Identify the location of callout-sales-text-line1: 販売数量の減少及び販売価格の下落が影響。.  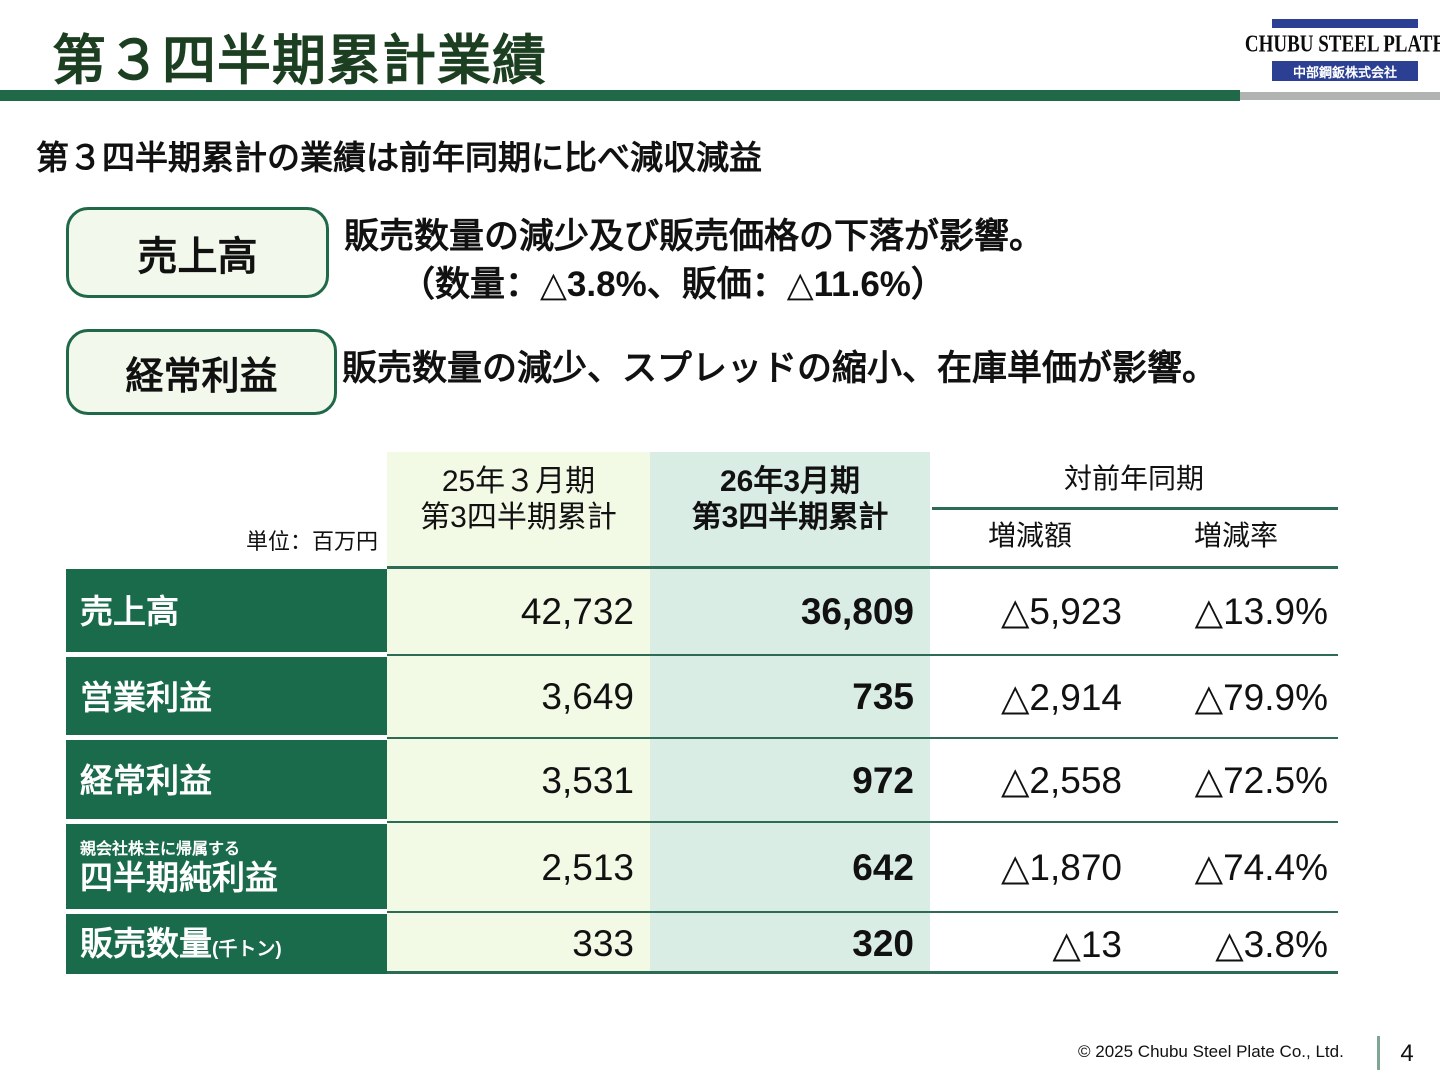
(694, 236).